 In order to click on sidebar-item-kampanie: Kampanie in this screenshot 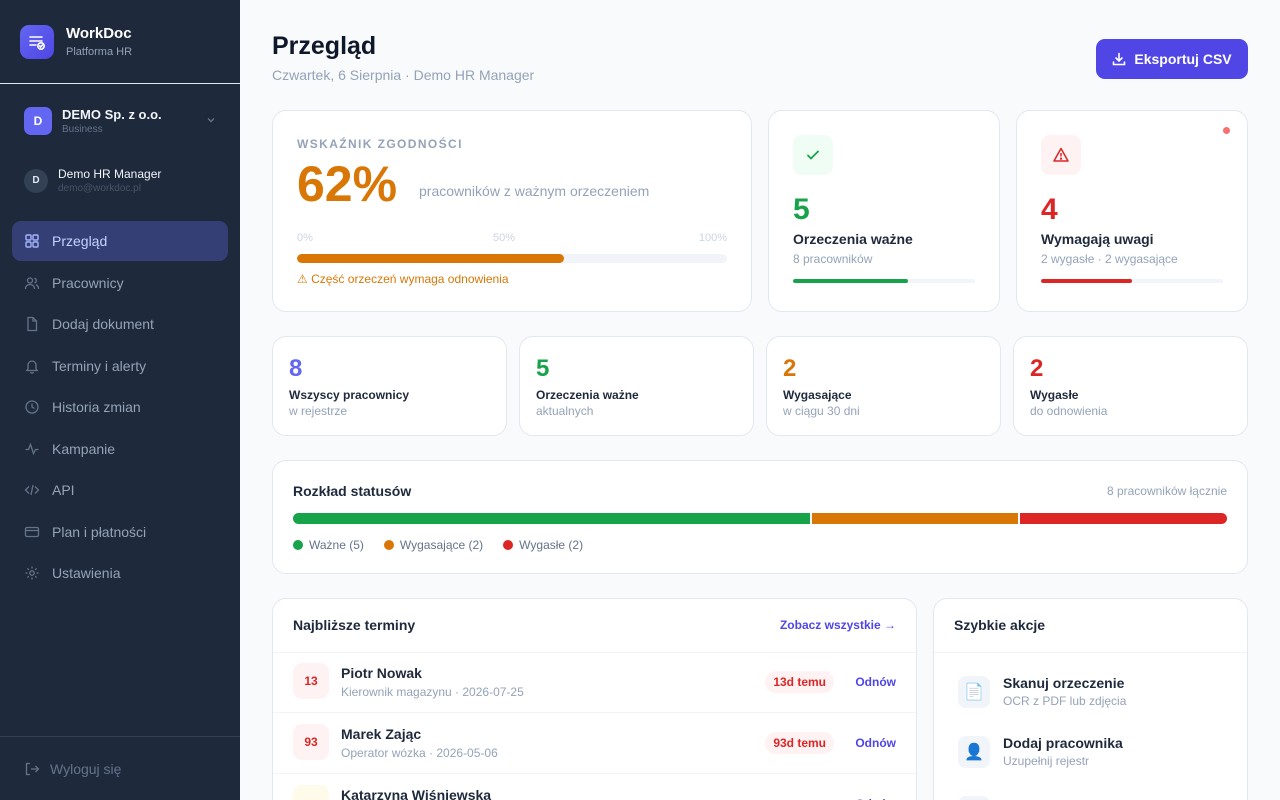, I will do `click(120, 449)`.